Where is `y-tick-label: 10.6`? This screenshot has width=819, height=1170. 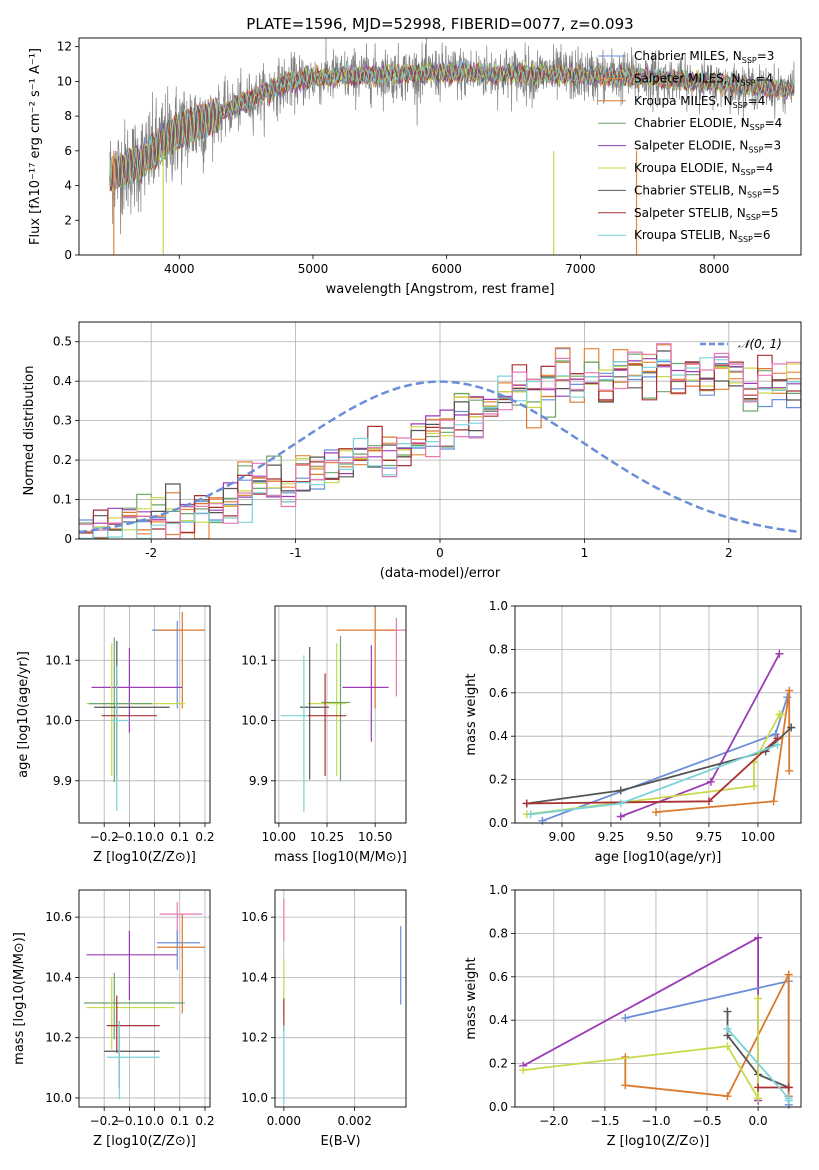 y-tick-label: 10.6 is located at coordinates (58, 917).